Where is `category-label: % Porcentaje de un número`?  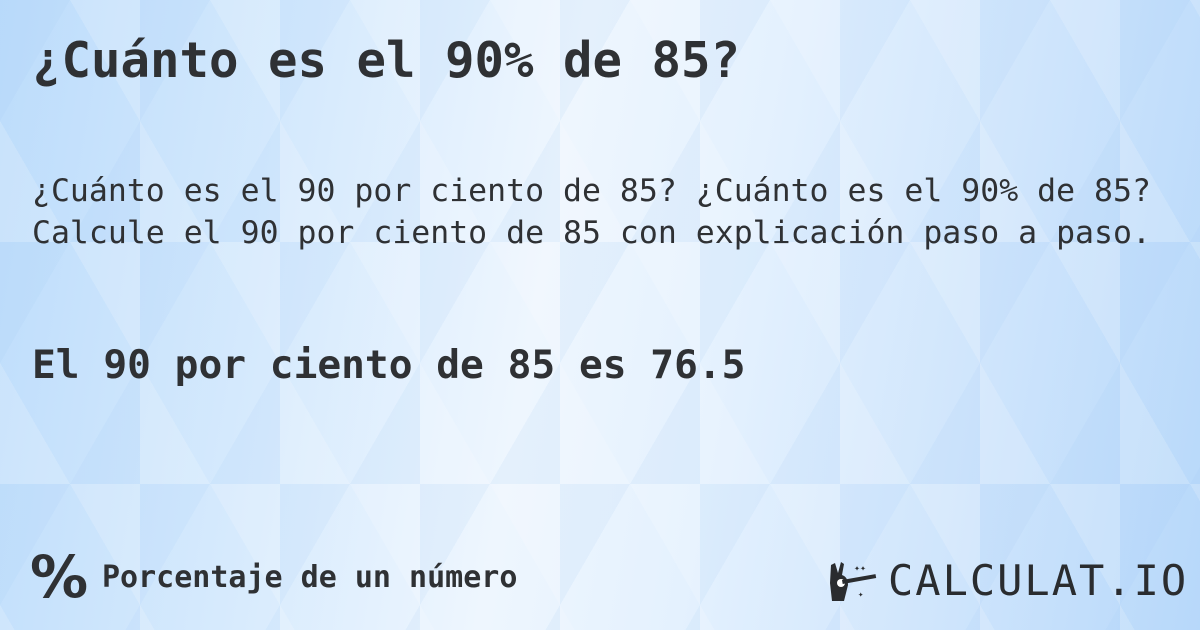
category-label: % Porcentaje de un número is located at coordinates (273, 577).